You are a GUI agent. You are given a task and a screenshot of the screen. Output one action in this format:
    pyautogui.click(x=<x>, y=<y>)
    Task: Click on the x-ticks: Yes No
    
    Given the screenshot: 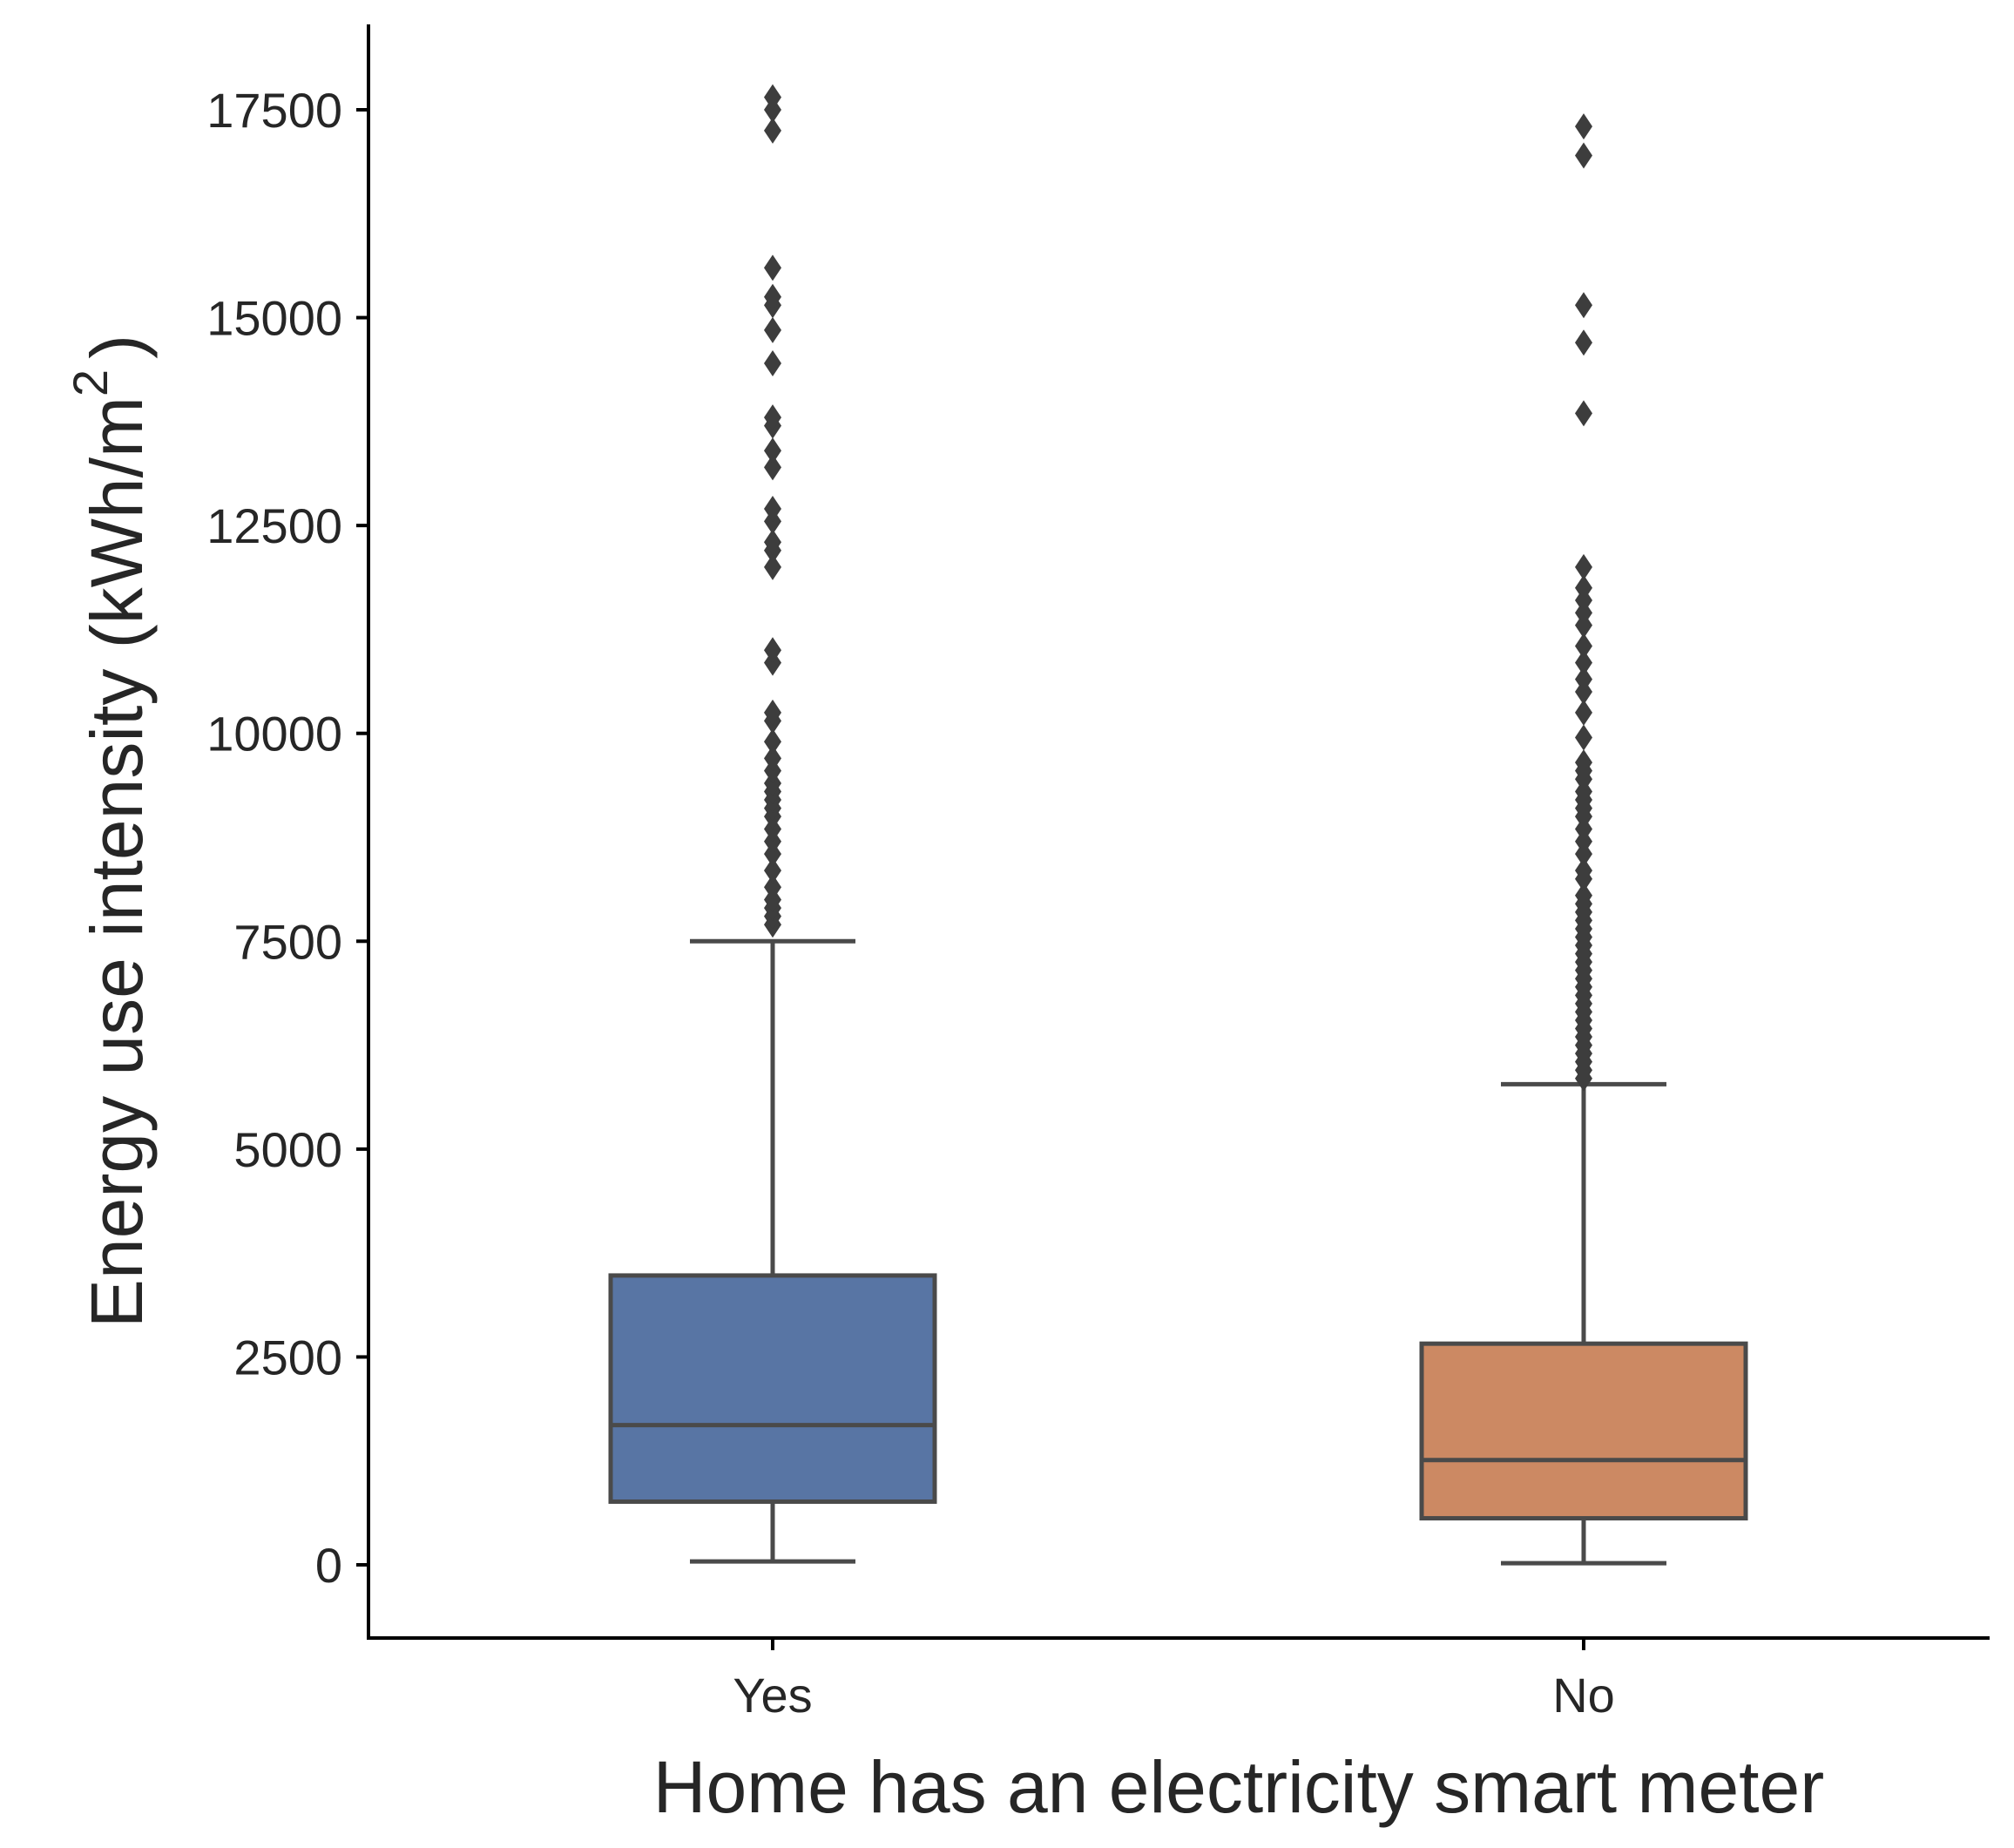 What is the action you would take?
    pyautogui.click(x=1173, y=1680)
    